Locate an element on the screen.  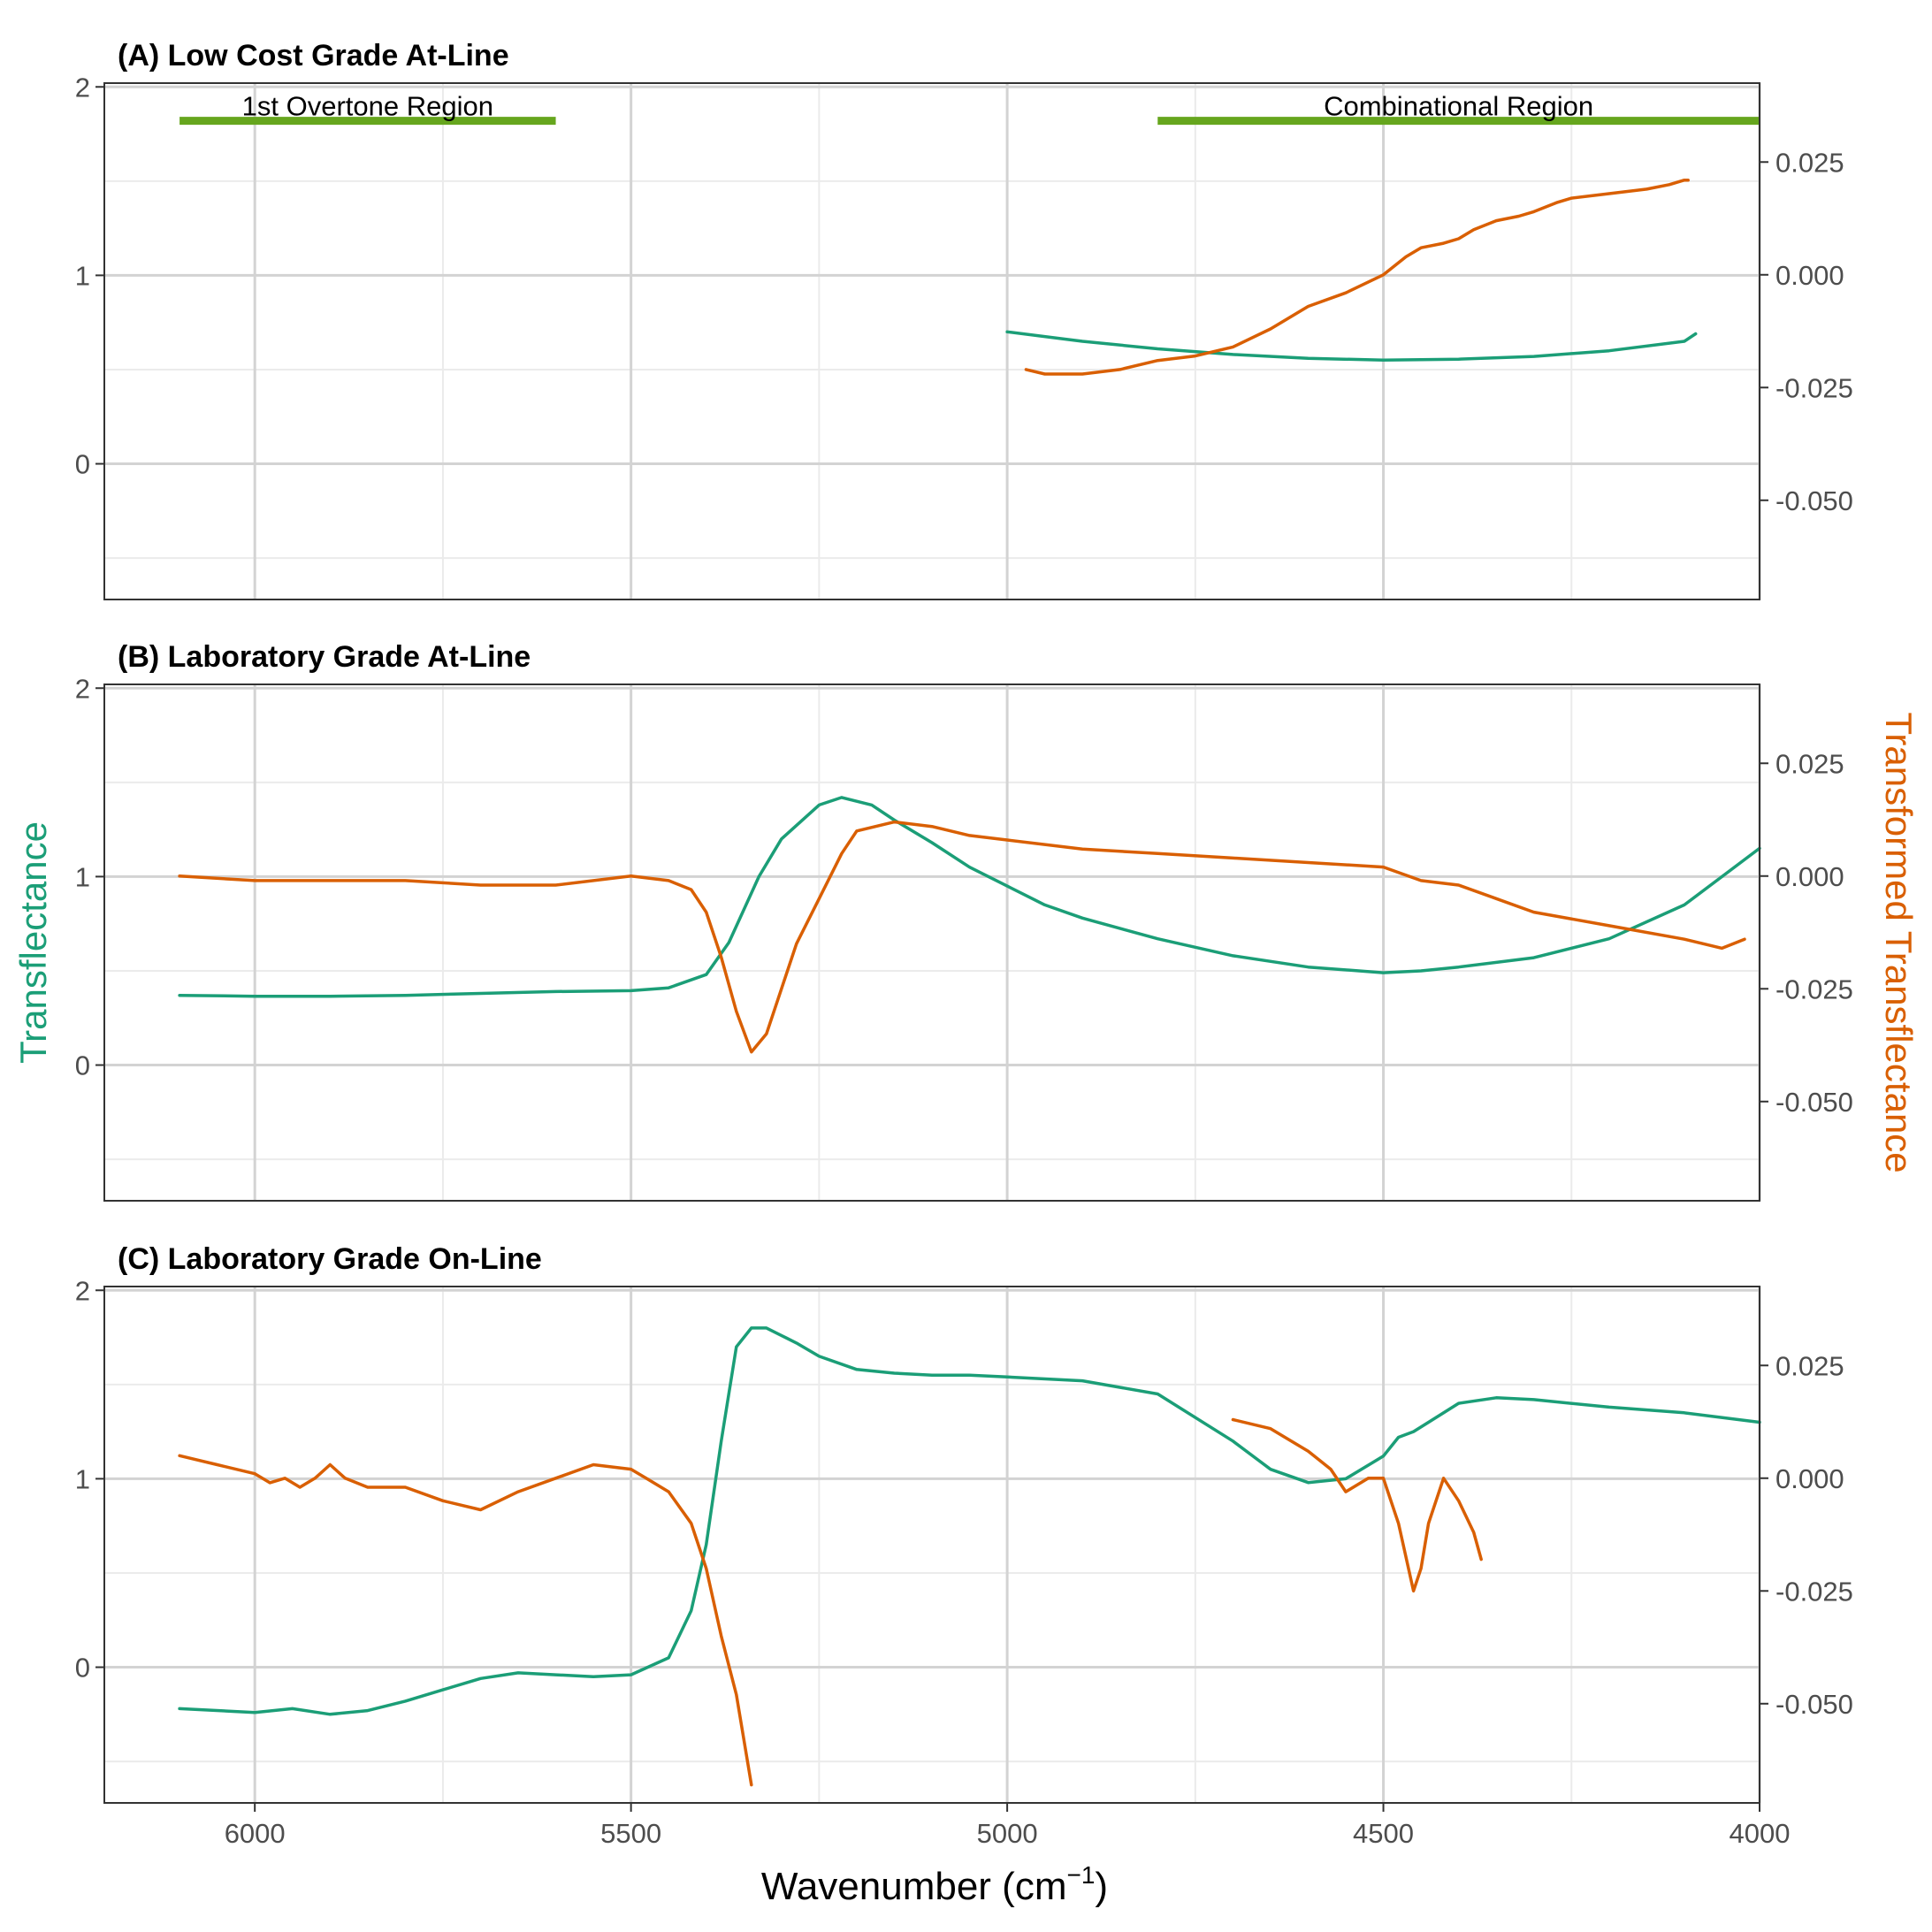
panel-title: (C) Laboratory Grade On-Line is located at coordinates (330, 1259).